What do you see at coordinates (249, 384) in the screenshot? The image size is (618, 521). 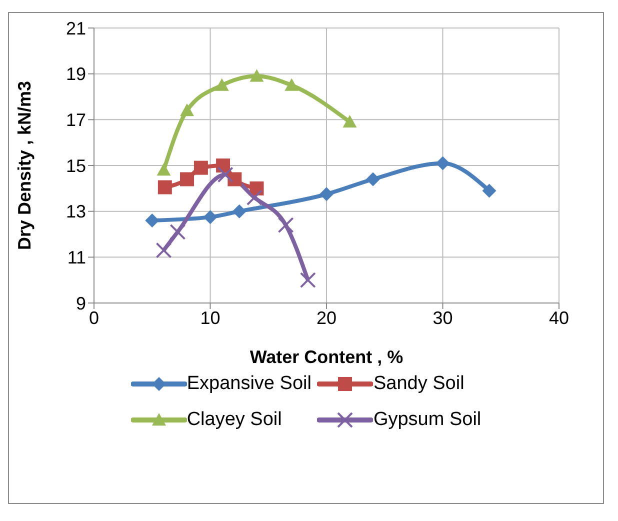 I see `legend-label: Expansive Soil` at bounding box center [249, 384].